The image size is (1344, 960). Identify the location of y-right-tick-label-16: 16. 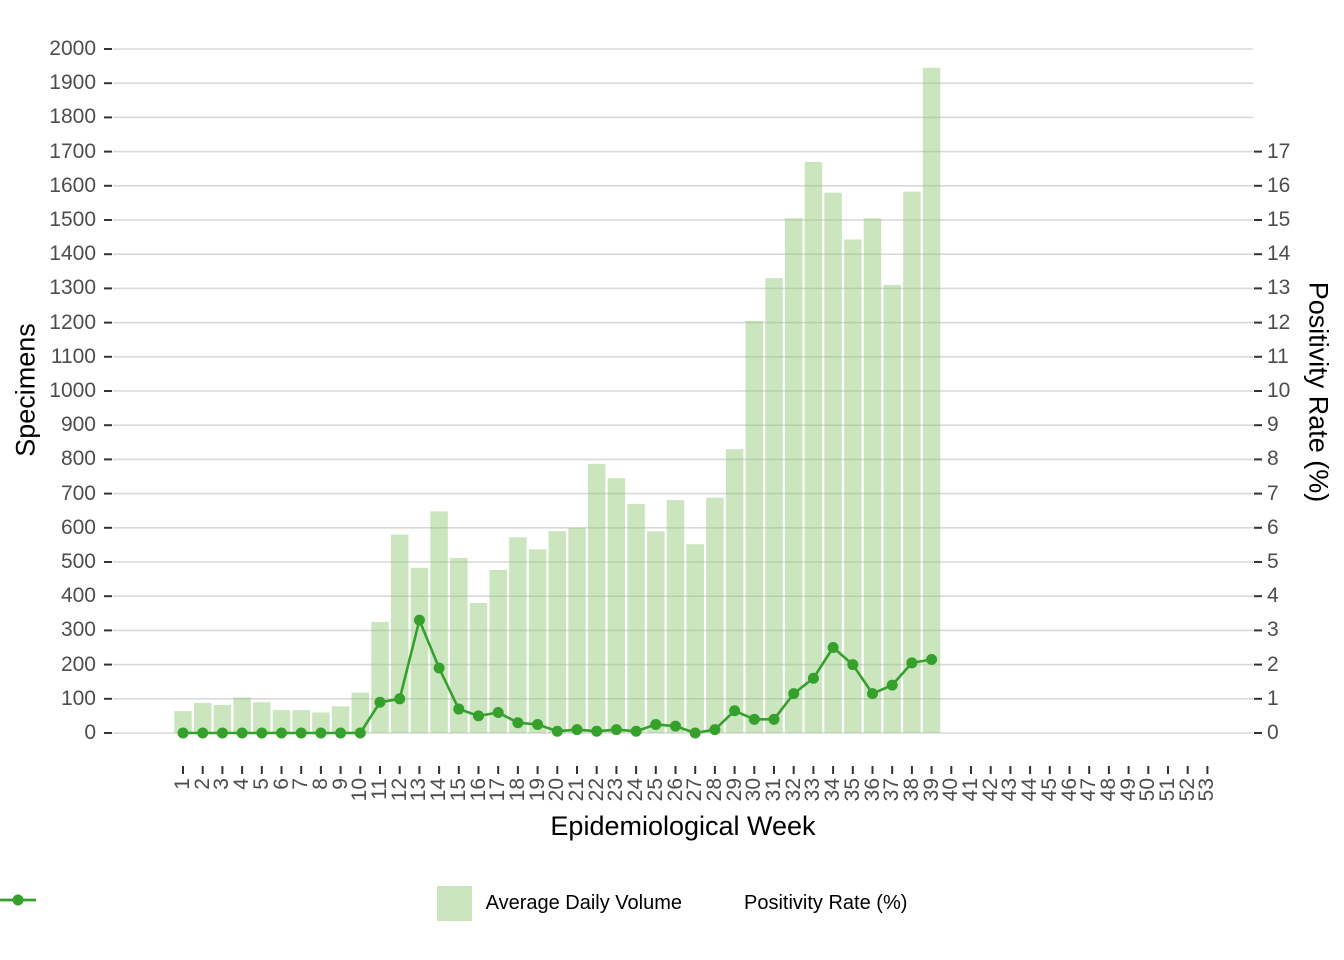
(1279, 185).